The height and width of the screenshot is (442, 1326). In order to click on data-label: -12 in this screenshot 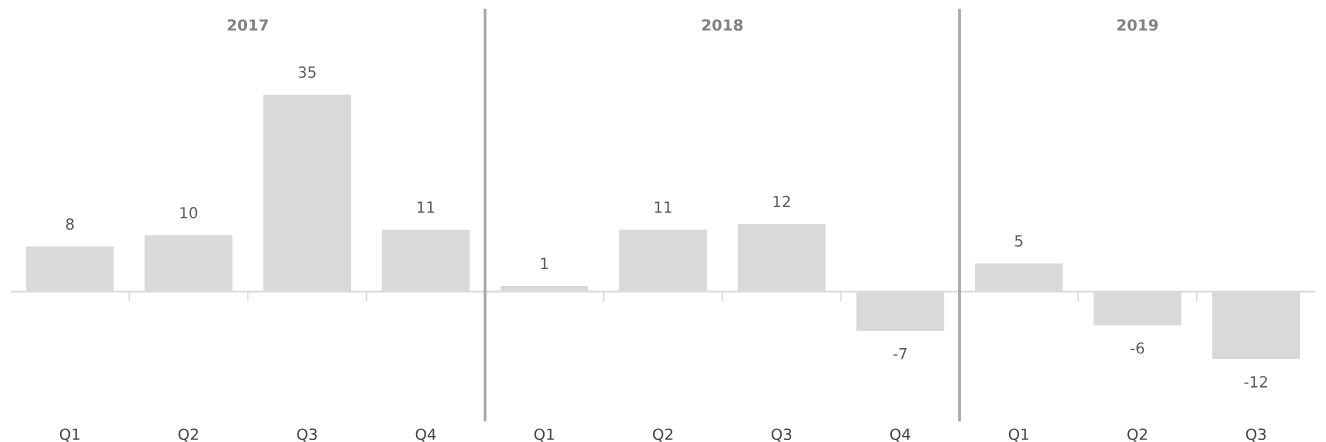, I will do `click(1256, 382)`.